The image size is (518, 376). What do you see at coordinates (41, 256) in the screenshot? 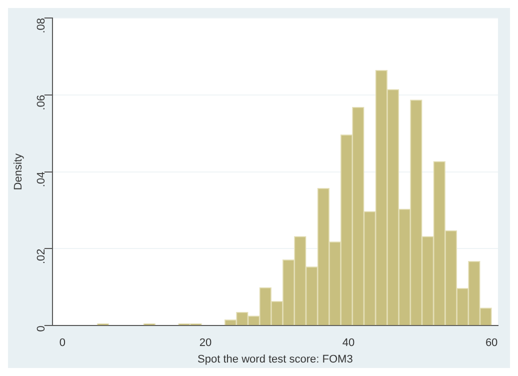
I see `y-tick-label: .02` at bounding box center [41, 256].